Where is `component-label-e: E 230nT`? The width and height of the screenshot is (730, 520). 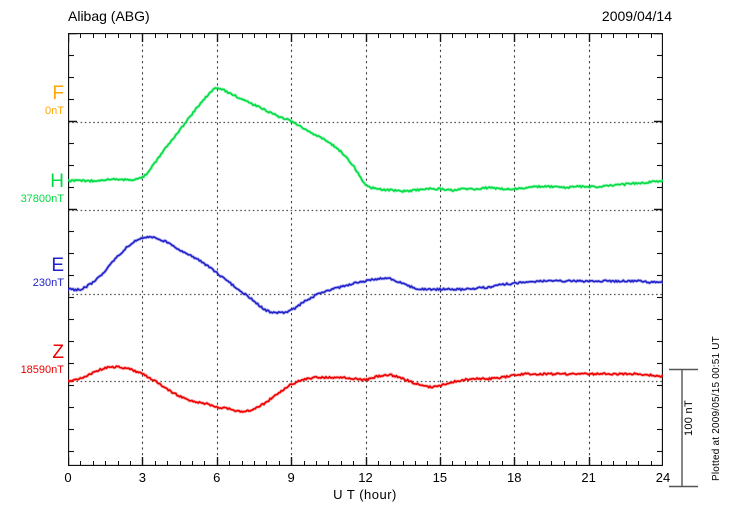 component-label-e: E 230nT is located at coordinates (32, 272).